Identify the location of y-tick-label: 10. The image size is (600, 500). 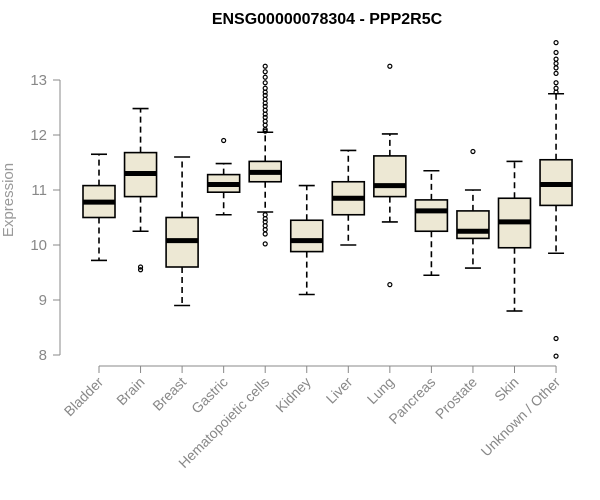
(38, 245).